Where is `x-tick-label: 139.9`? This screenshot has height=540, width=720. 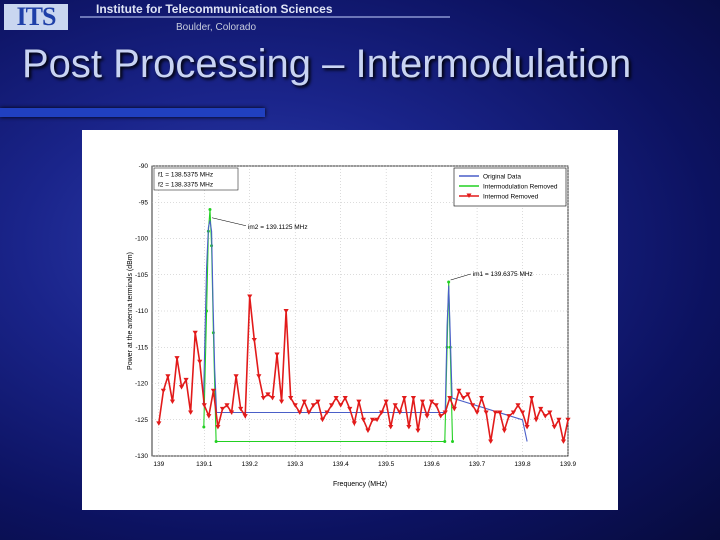
x-tick-label: 139.9 is located at coordinates (568, 464).